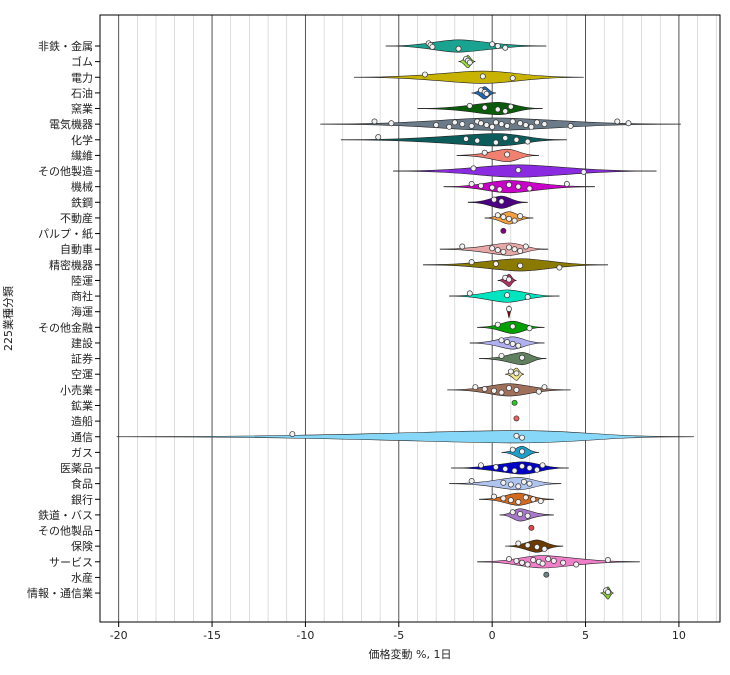 This screenshot has height=675, width=730. What do you see at coordinates (398, 635) in the screenshot?
I see `x-tick-label: -5` at bounding box center [398, 635].